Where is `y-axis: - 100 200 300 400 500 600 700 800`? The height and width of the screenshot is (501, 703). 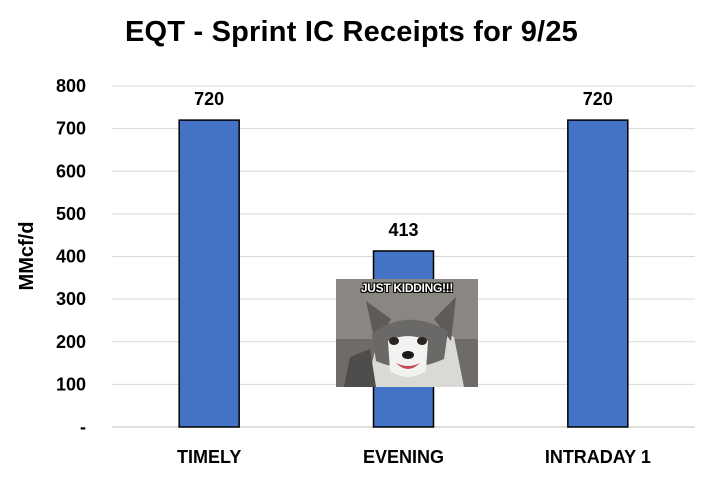 y-axis: - 100 200 300 400 500 600 700 800 is located at coordinates (71, 256).